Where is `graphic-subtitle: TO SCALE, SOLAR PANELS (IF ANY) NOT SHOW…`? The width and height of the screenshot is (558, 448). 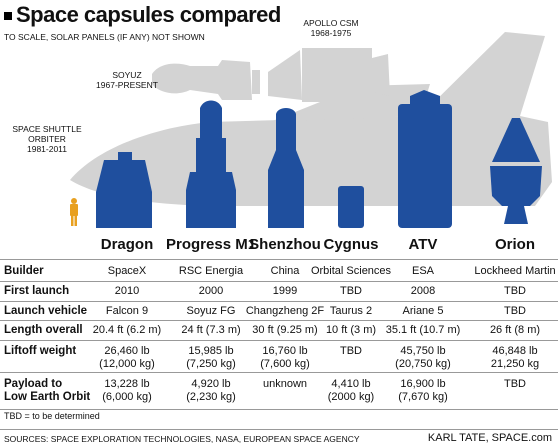
graphic-subtitle: TO SCALE, SOLAR PANELS (IF ANY) NOT SHOW… is located at coordinates (104, 37).